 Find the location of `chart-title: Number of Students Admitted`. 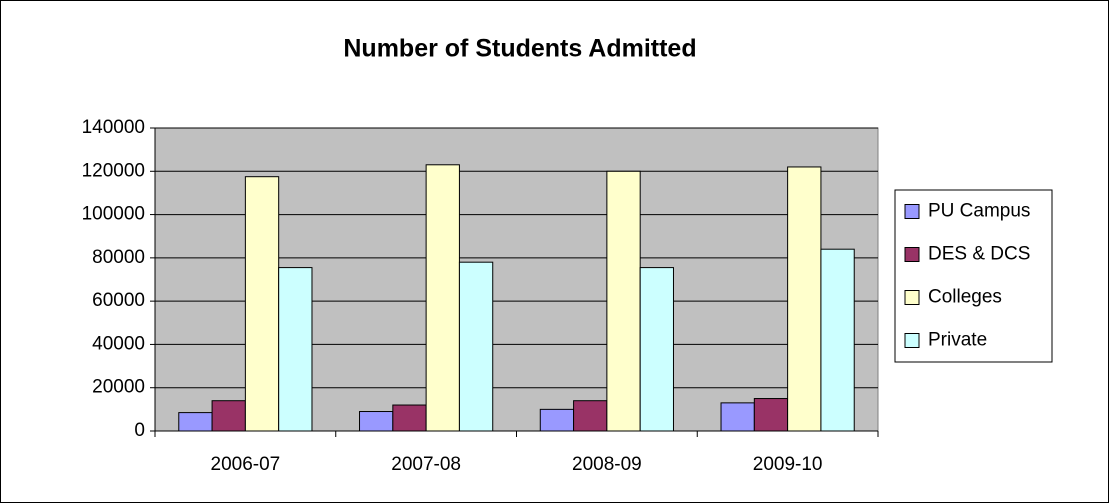

chart-title: Number of Students Admitted is located at coordinates (519, 49).